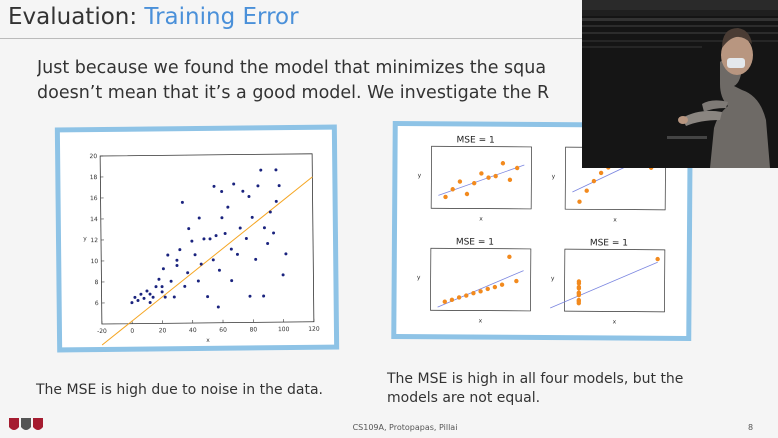 The height and width of the screenshot is (438, 778). I want to click on y-tick-label: 12, so click(94, 240).